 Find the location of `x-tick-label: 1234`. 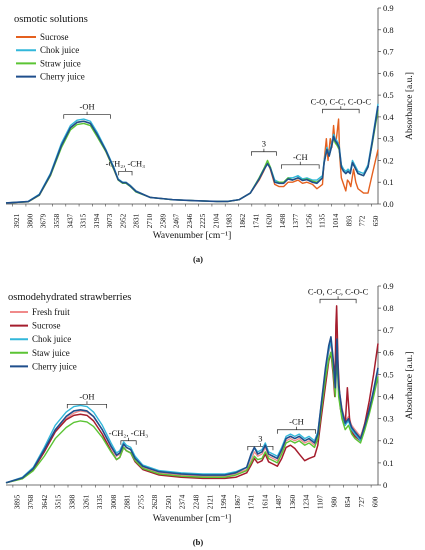

x-tick-label: 1234 is located at coordinates (307, 501).